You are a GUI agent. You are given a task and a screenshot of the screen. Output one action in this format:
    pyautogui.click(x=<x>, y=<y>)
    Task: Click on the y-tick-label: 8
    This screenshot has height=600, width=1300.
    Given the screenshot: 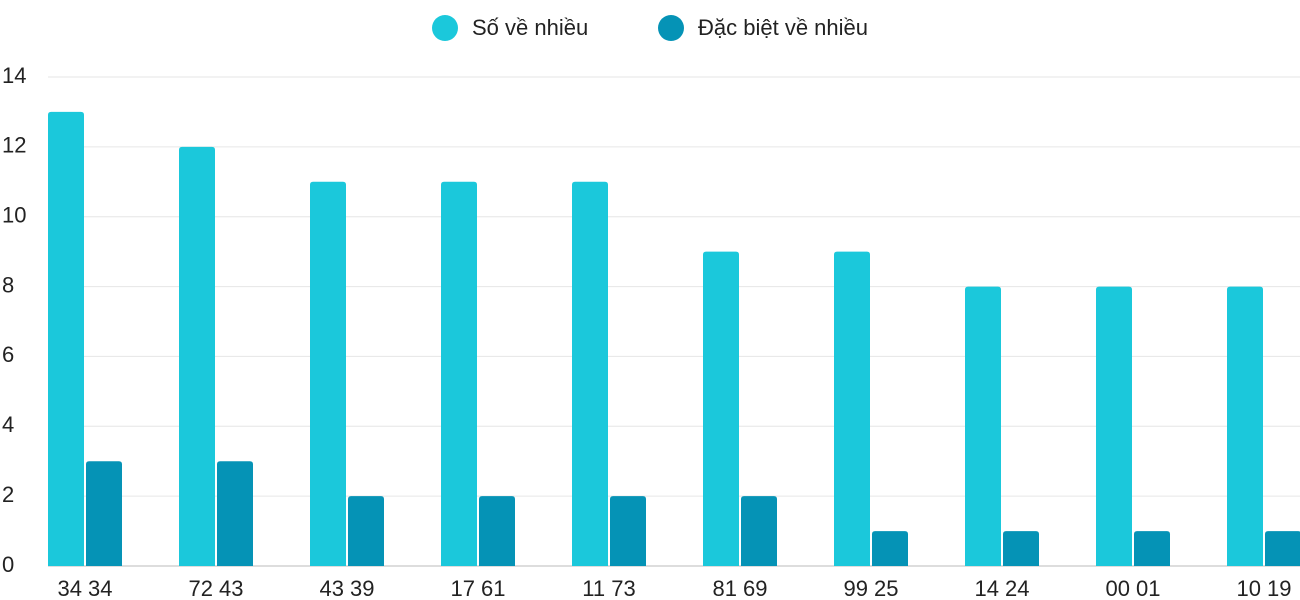 What is the action you would take?
    pyautogui.click(x=8, y=284)
    